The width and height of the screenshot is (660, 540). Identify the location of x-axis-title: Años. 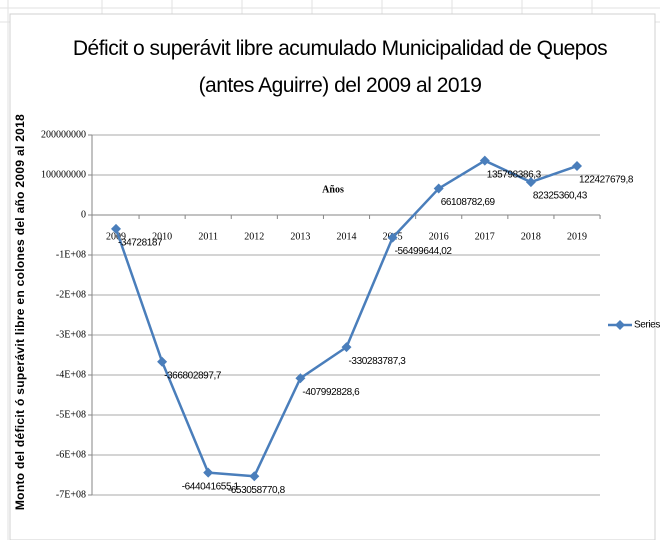
(333, 189).